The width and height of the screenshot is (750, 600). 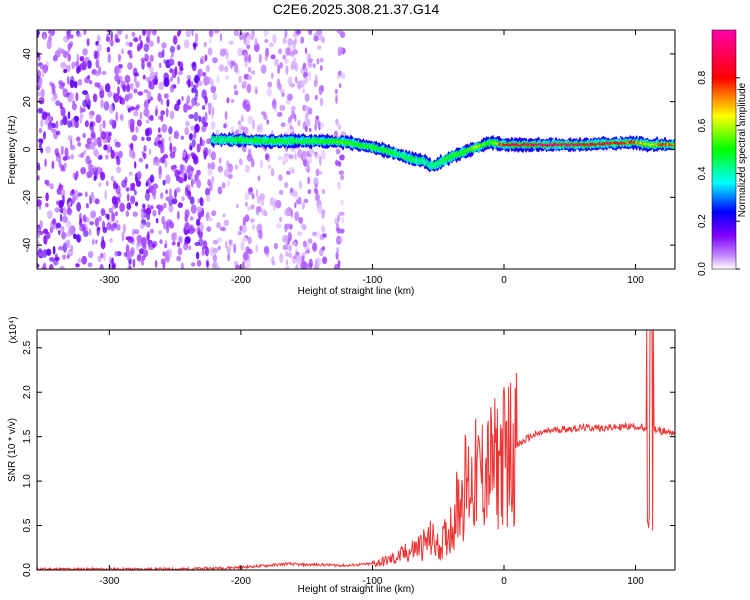 What do you see at coordinates (702, 173) in the screenshot?
I see `colorbar-tick-label: 0.4` at bounding box center [702, 173].